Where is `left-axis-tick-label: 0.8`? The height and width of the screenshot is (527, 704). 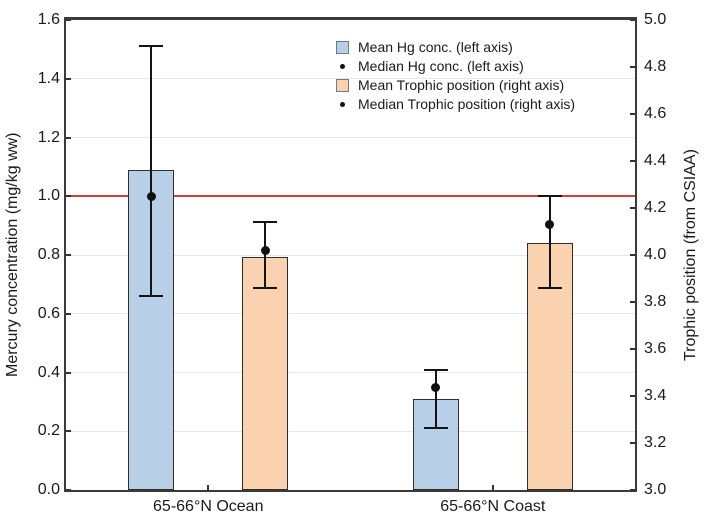 left-axis-tick-label: 0.8 is located at coordinates (48, 254).